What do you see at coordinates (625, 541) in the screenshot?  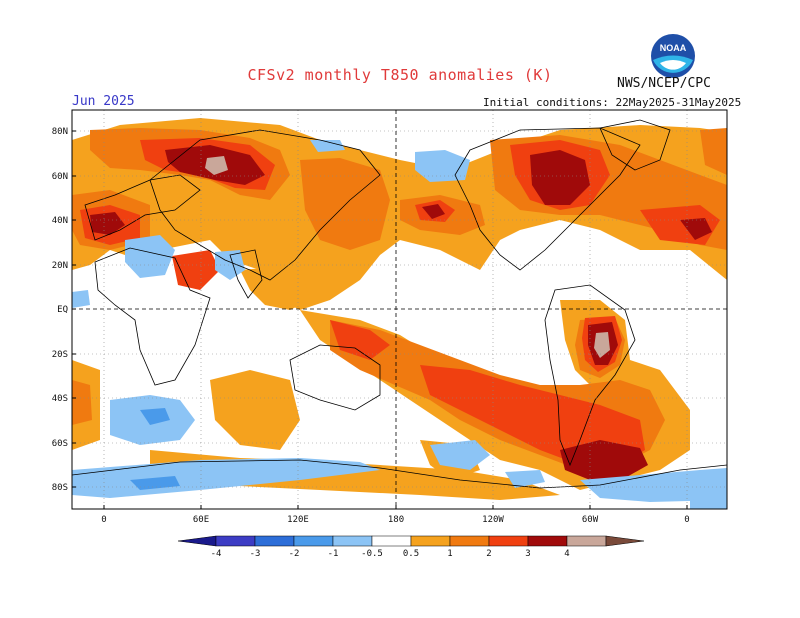 I see `colorbar-max-arrow` at bounding box center [625, 541].